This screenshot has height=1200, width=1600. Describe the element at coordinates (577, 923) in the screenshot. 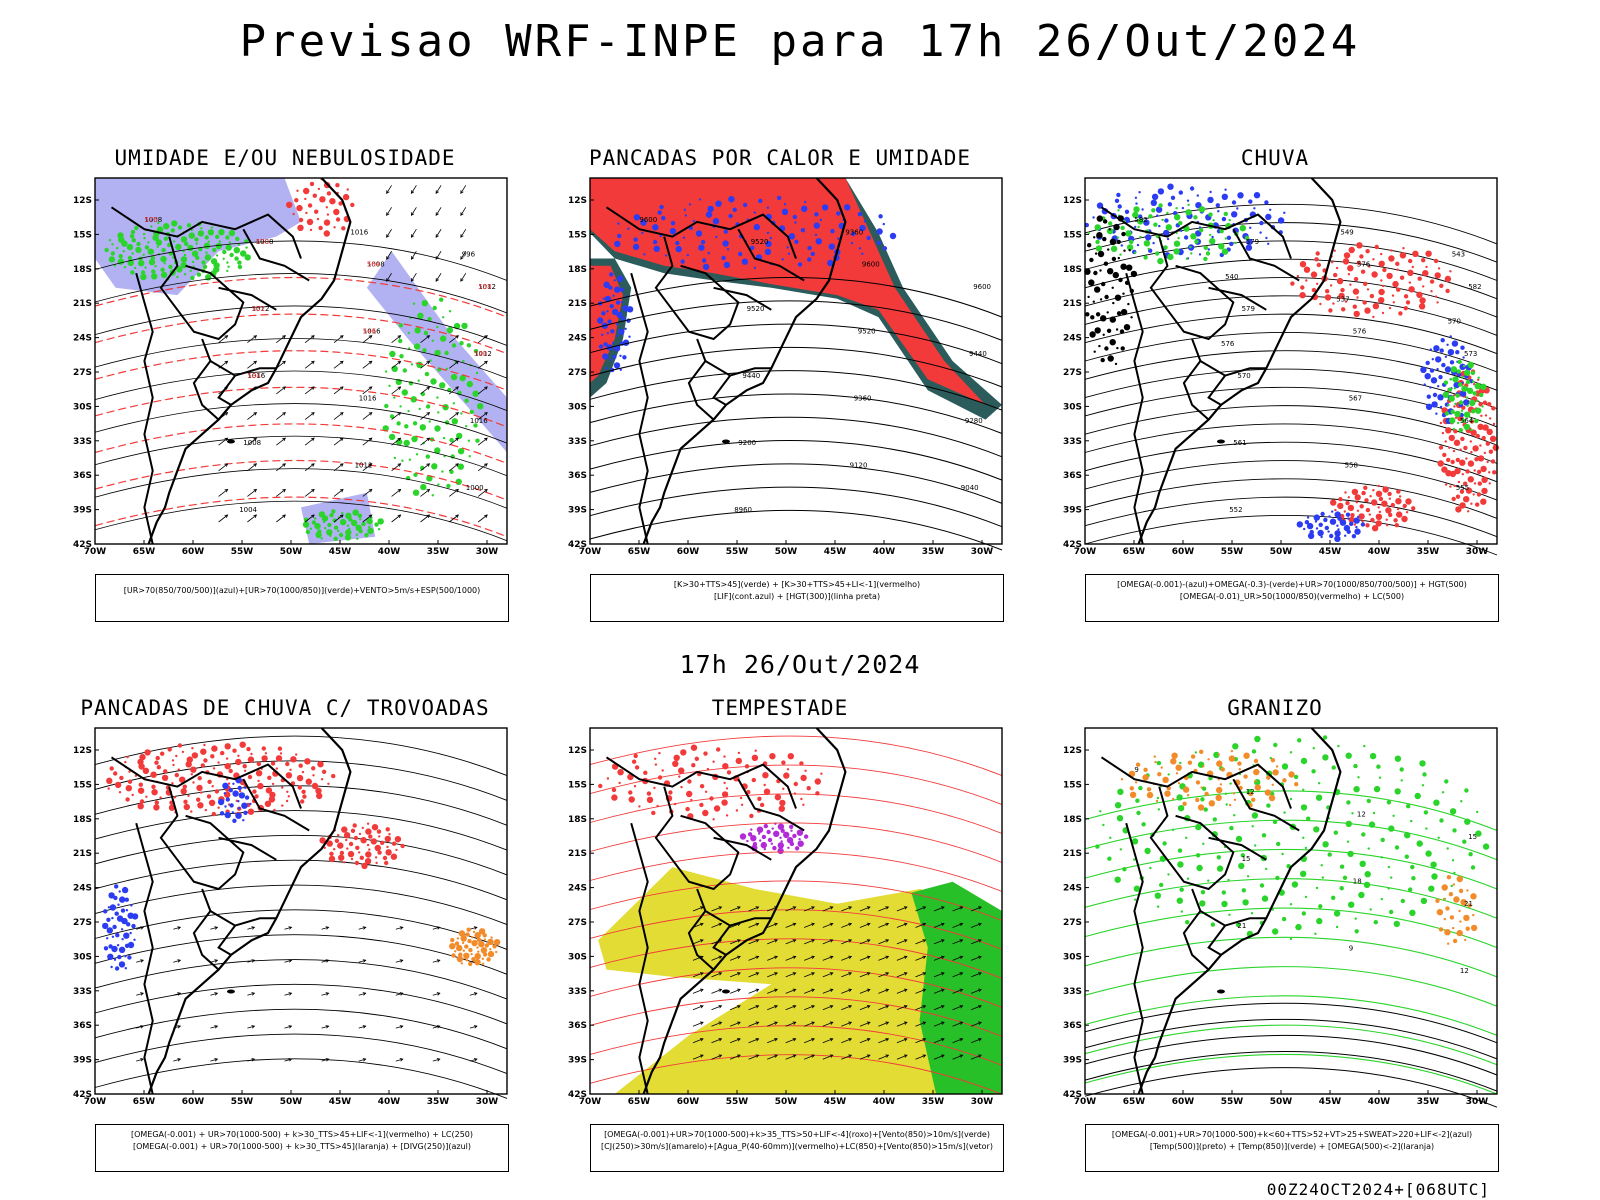

I see `lat-tick-label: 27S` at that location.